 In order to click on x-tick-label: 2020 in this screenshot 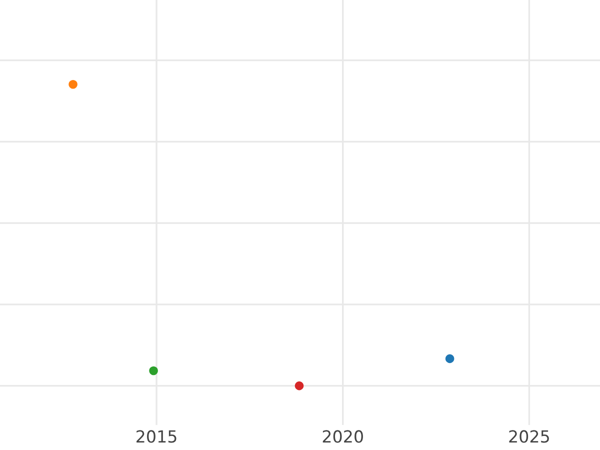, I will do `click(342, 436)`.